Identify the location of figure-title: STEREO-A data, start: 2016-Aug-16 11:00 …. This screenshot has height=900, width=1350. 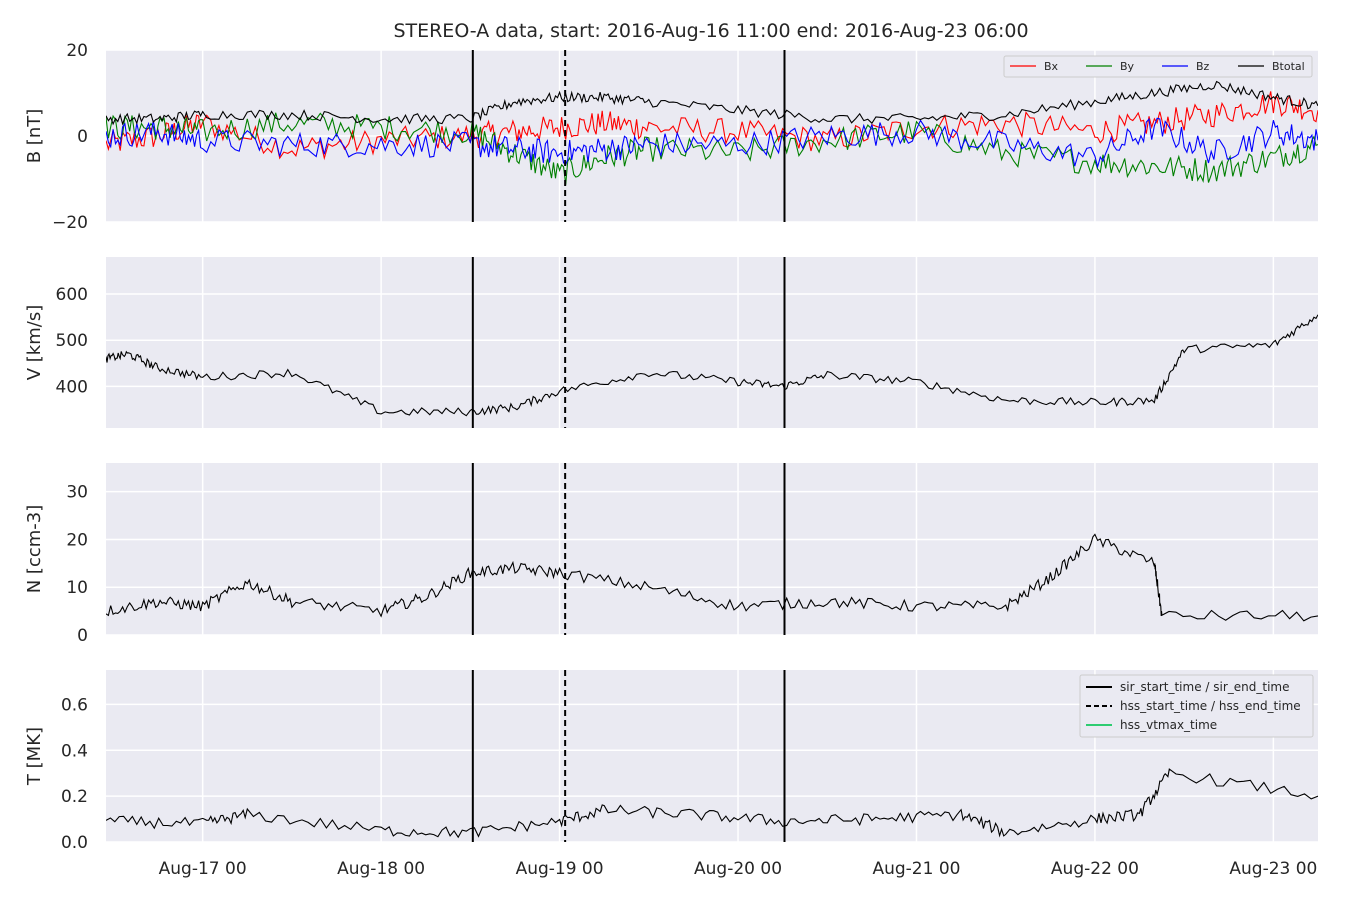
(710, 31).